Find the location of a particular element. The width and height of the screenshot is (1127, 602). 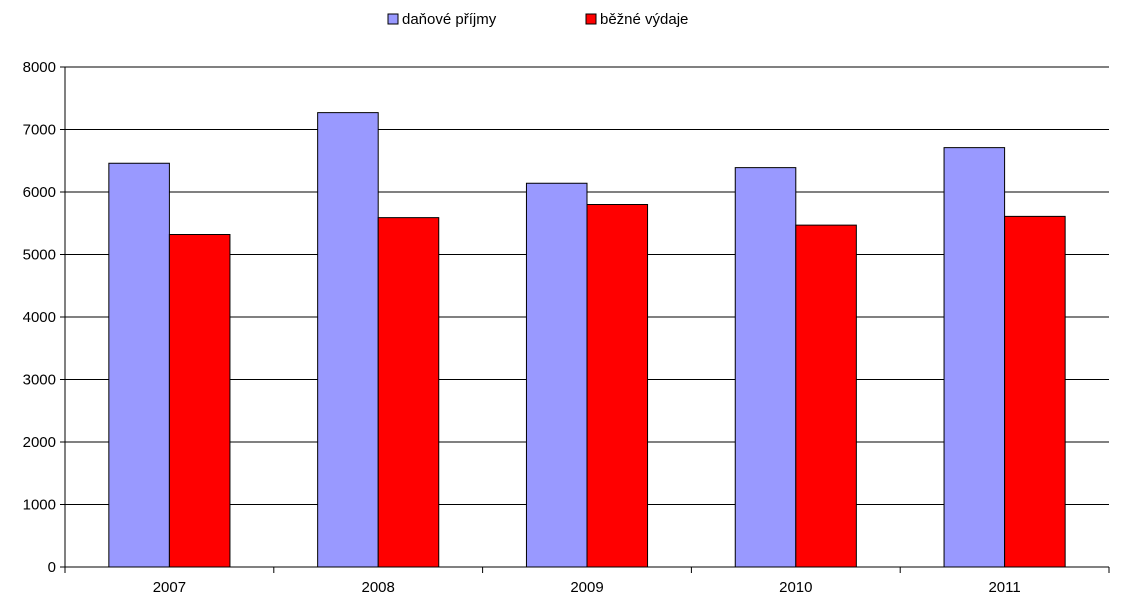

bar-2009-bezne-vydaje is located at coordinates (617, 386).